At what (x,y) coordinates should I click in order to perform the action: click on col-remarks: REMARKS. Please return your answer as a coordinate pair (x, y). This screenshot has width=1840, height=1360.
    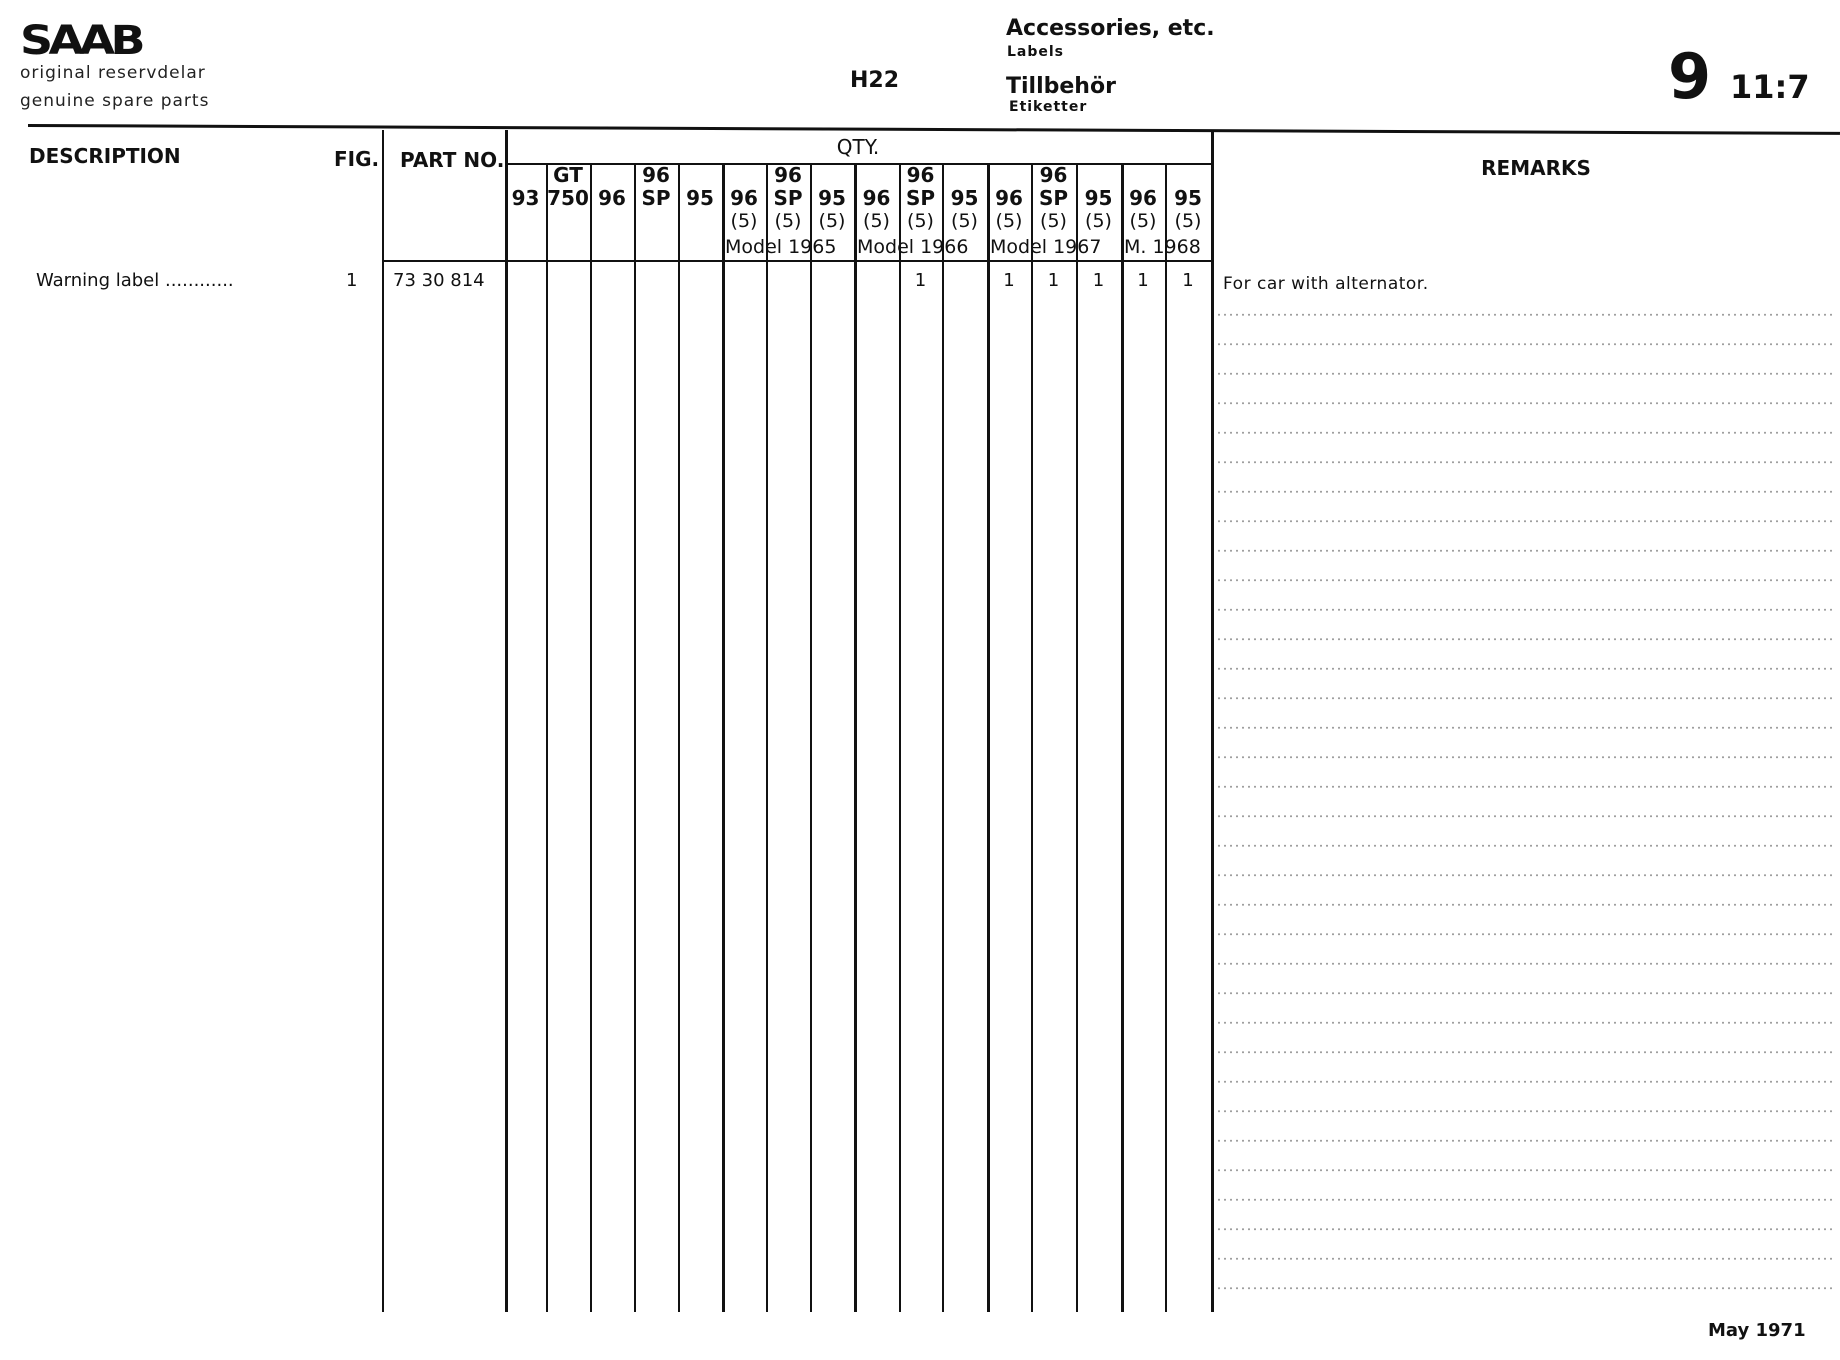
    Looking at the image, I should click on (1536, 168).